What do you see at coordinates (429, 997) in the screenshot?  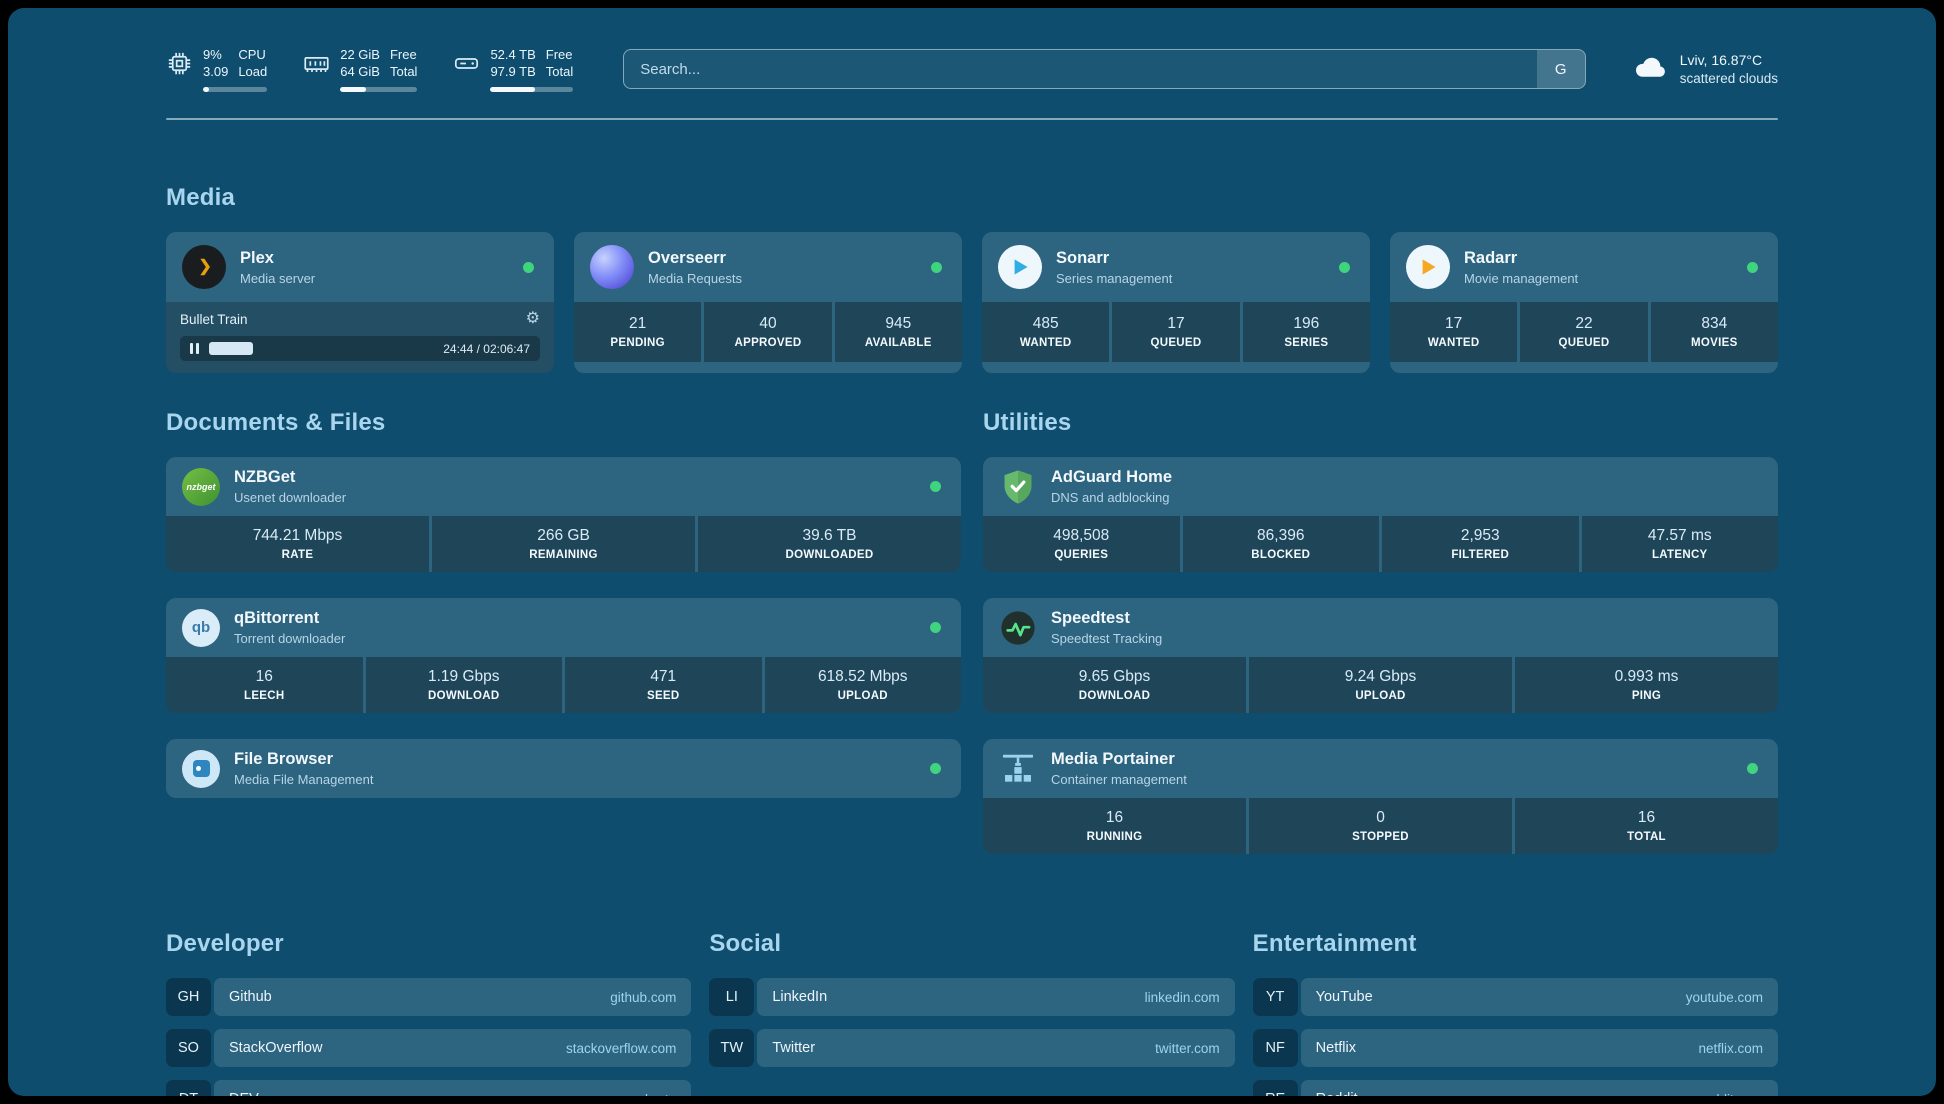 I see `bookmark-github: GH Github github.com` at bounding box center [429, 997].